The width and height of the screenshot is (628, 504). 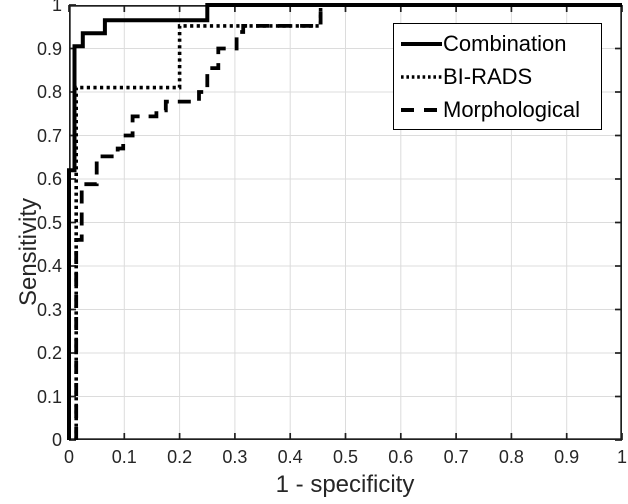 I want to click on x-tick-label: 0.4, so click(x=290, y=457).